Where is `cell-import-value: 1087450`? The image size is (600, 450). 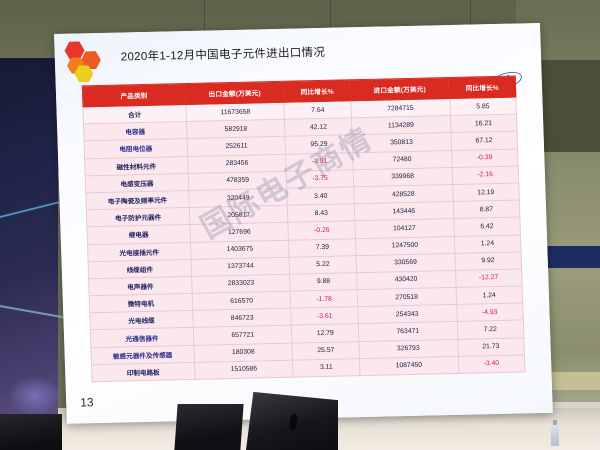 cell-import-value: 1087450 is located at coordinates (409, 366).